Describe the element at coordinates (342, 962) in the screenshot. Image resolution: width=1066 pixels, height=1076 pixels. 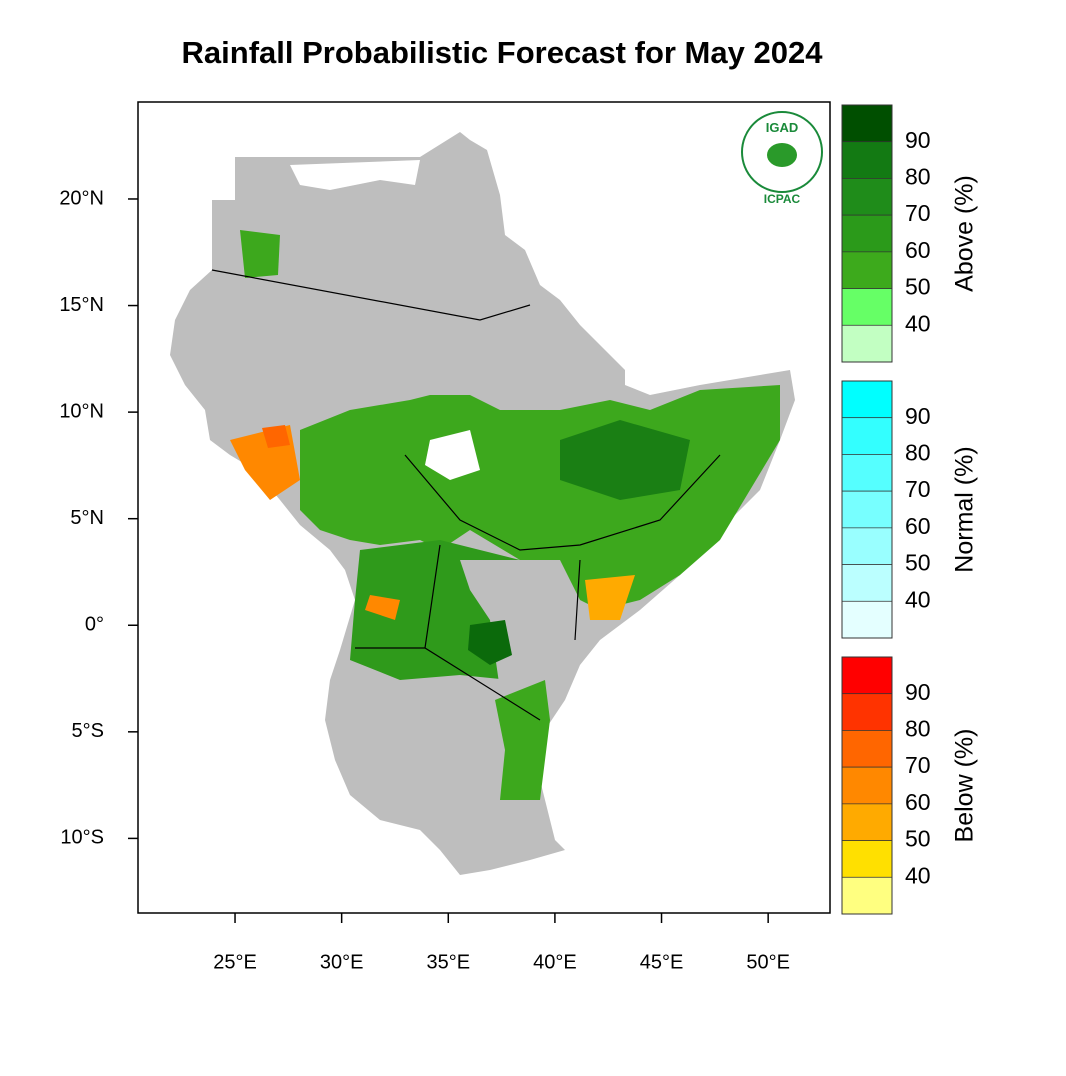
I see `x-tick-label: 30°E` at that location.